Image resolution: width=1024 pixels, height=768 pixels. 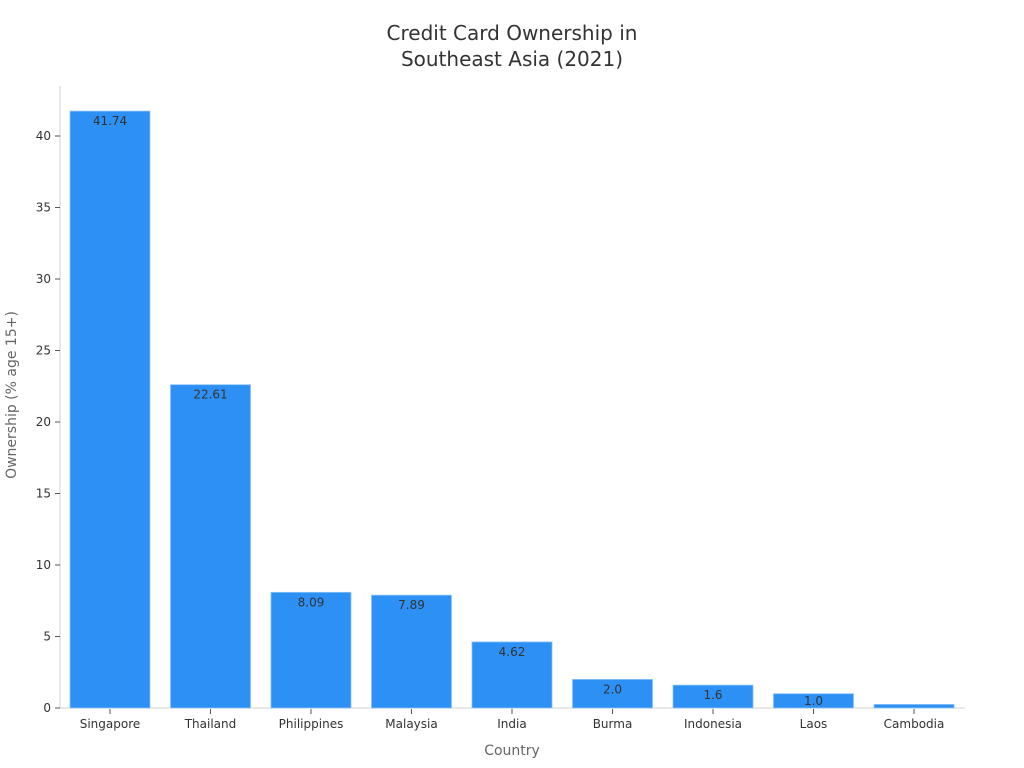 I want to click on bar-value-label: 41.74, so click(x=110, y=121).